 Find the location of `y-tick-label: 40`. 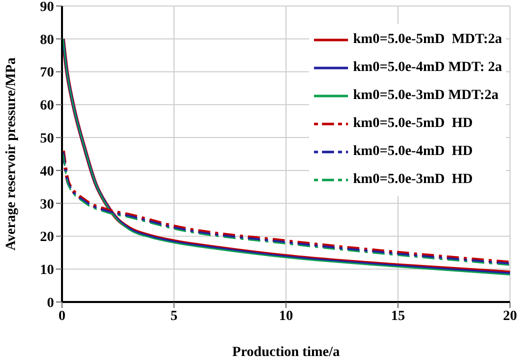

y-tick-label: 40 is located at coordinates (47, 172).